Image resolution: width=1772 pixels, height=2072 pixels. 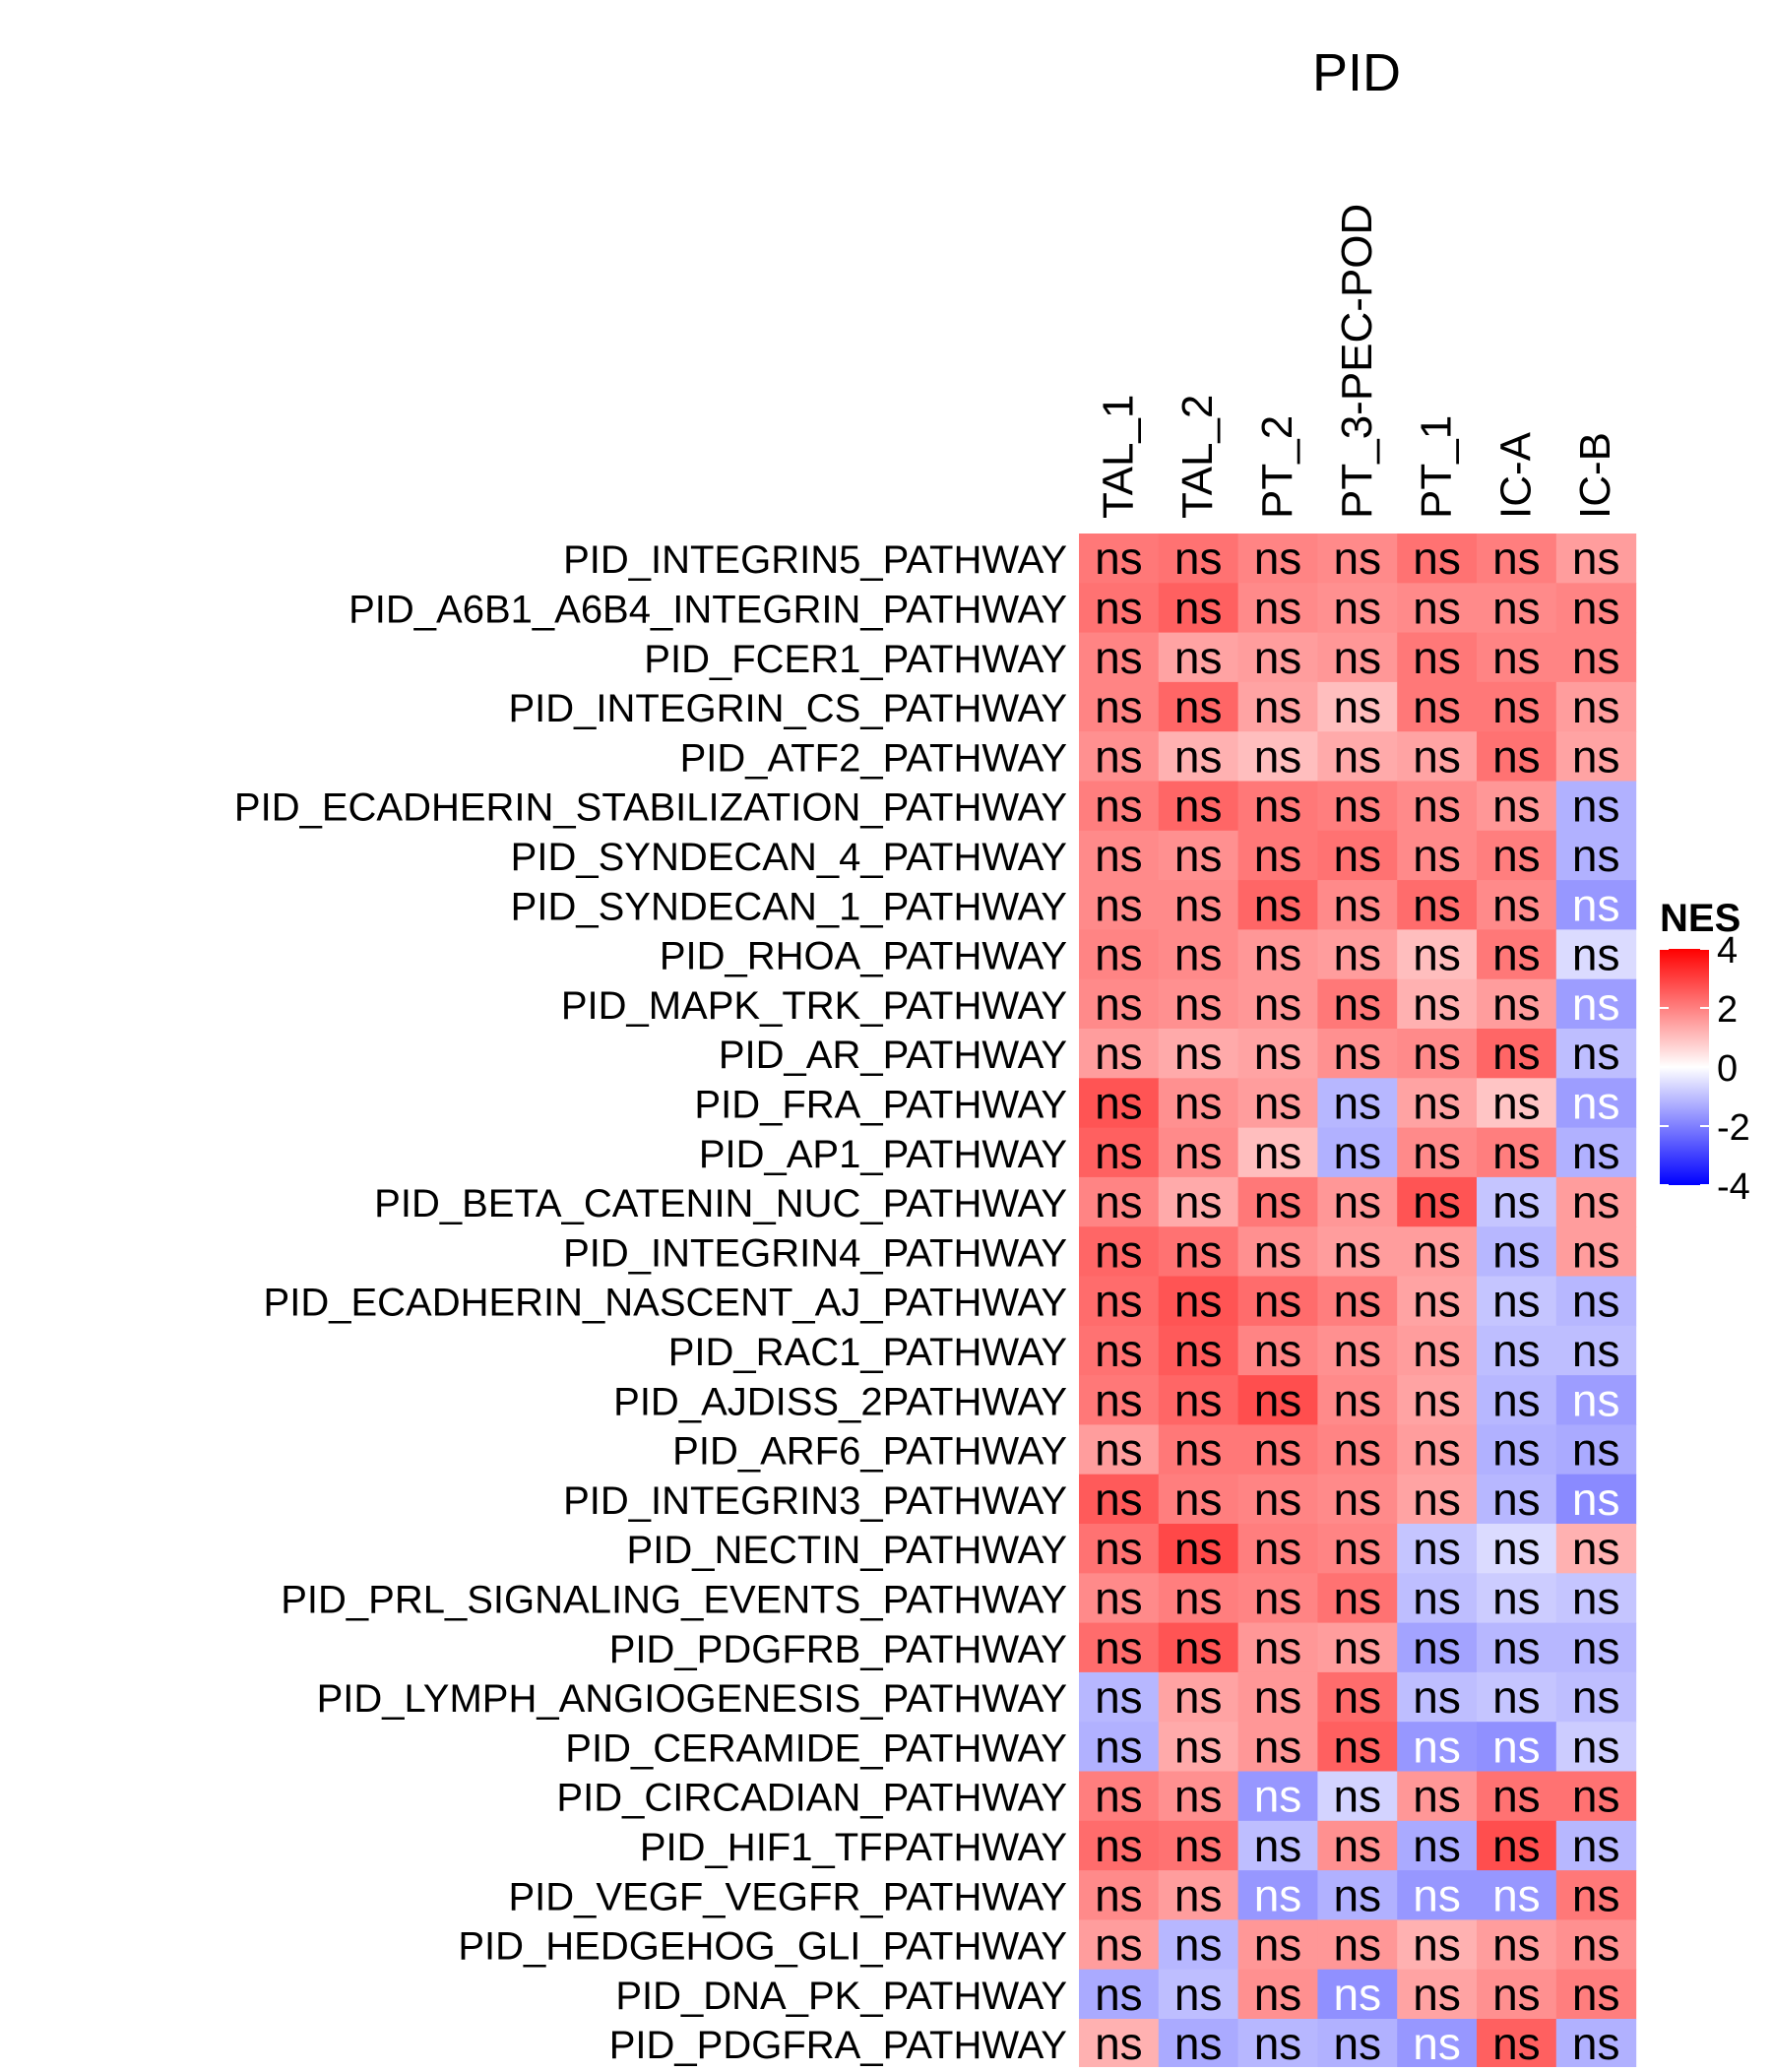 I want to click on column-label: TAL_2, so click(x=1197, y=457).